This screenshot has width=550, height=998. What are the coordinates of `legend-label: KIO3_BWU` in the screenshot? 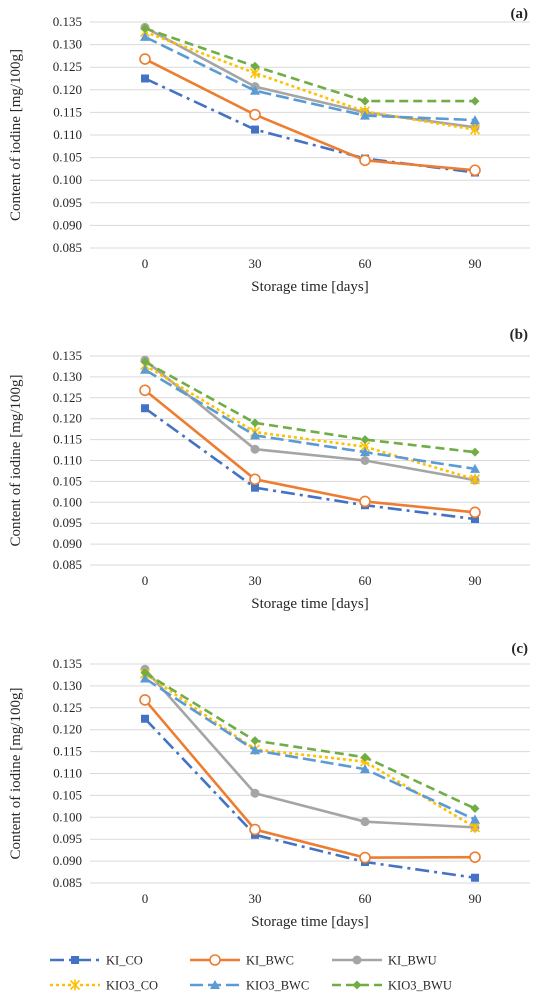 It's located at (420, 986).